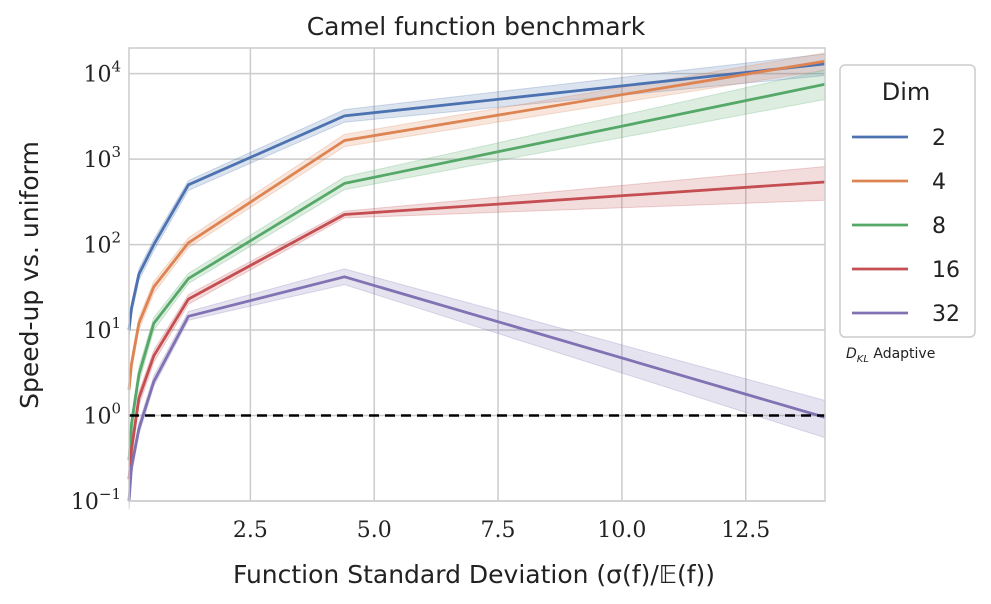 This screenshot has height=604, width=991. I want to click on x-tick-label: 10.0, so click(621, 530).